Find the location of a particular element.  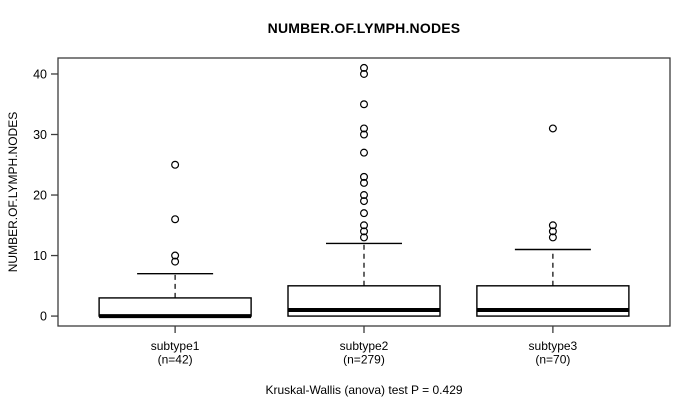

group-sublabel: (n=70) is located at coordinates (552, 360).